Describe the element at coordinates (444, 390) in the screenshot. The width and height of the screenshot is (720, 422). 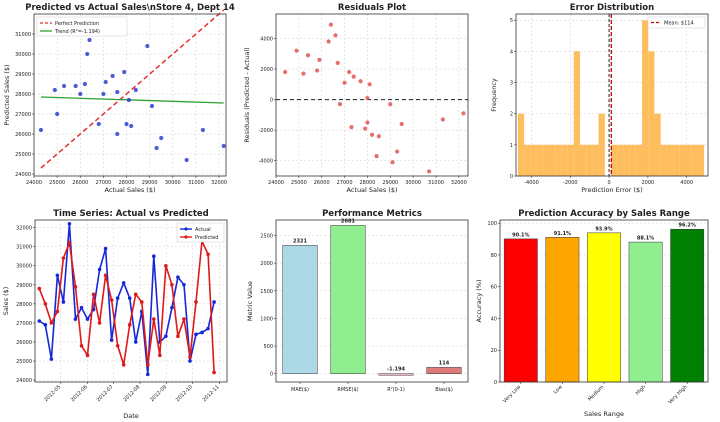
I see `x-tick-label: Bias($)` at that location.